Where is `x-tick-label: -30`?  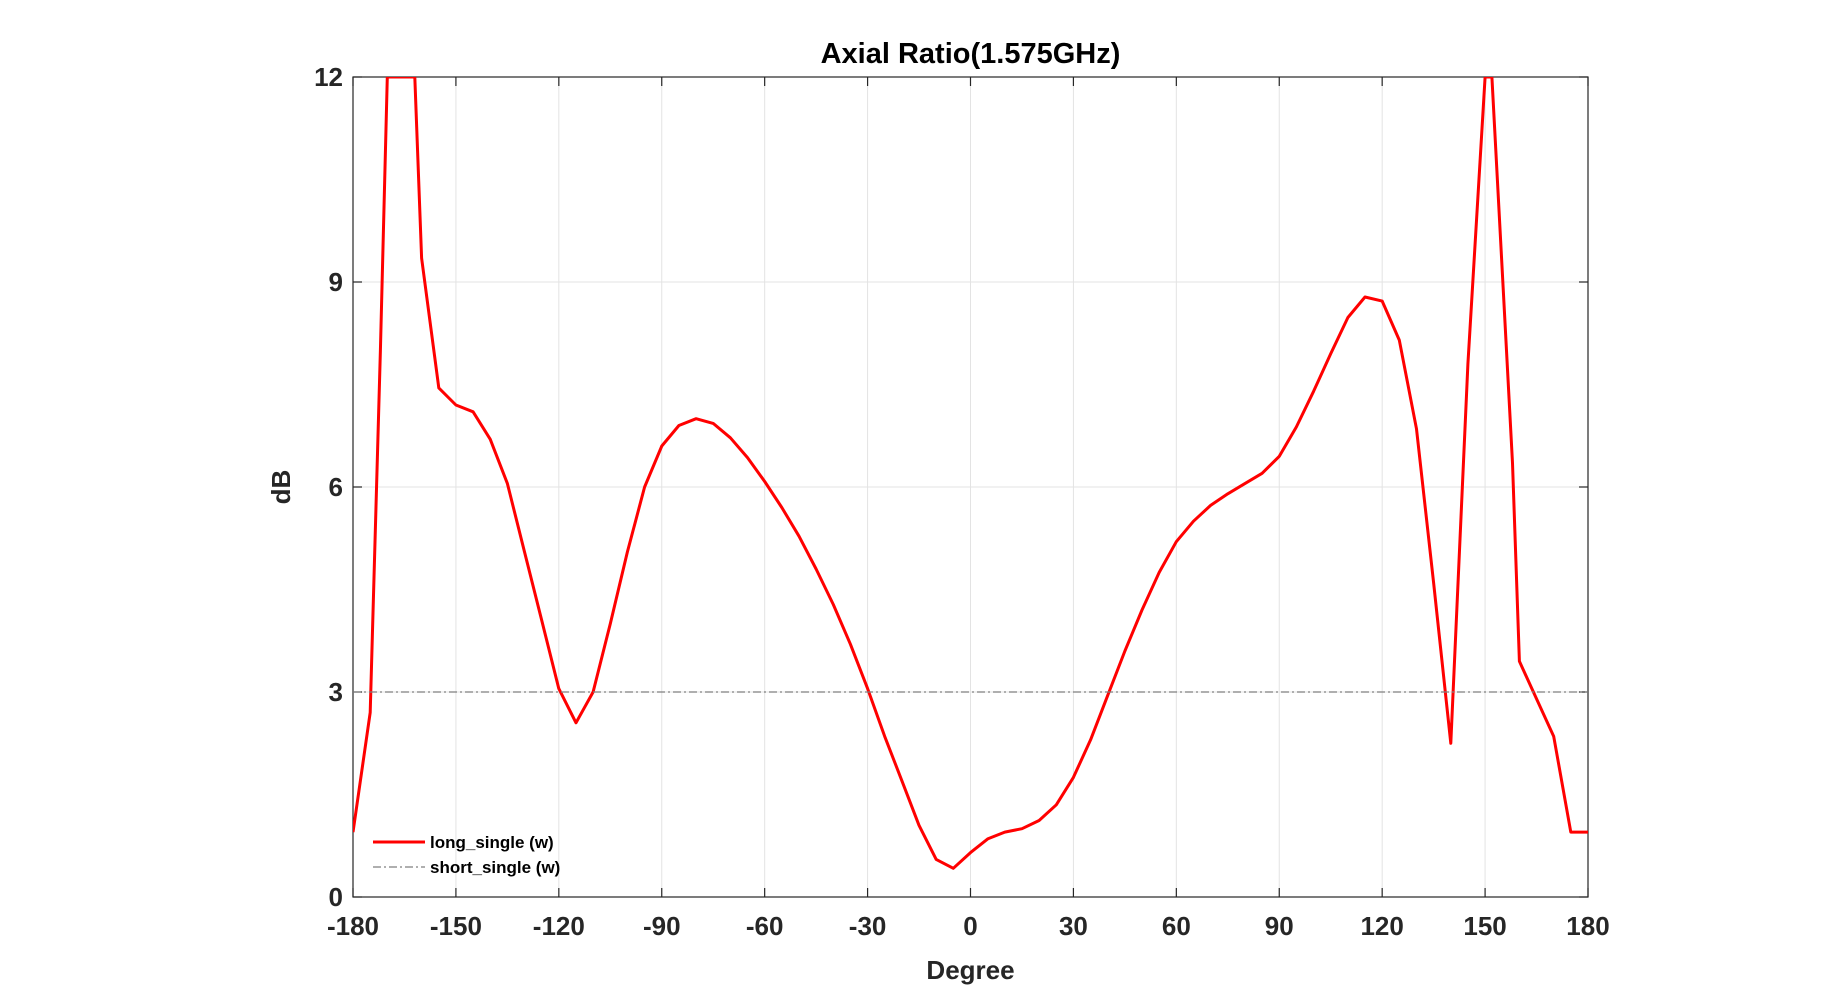 x-tick-label: -30 is located at coordinates (868, 926).